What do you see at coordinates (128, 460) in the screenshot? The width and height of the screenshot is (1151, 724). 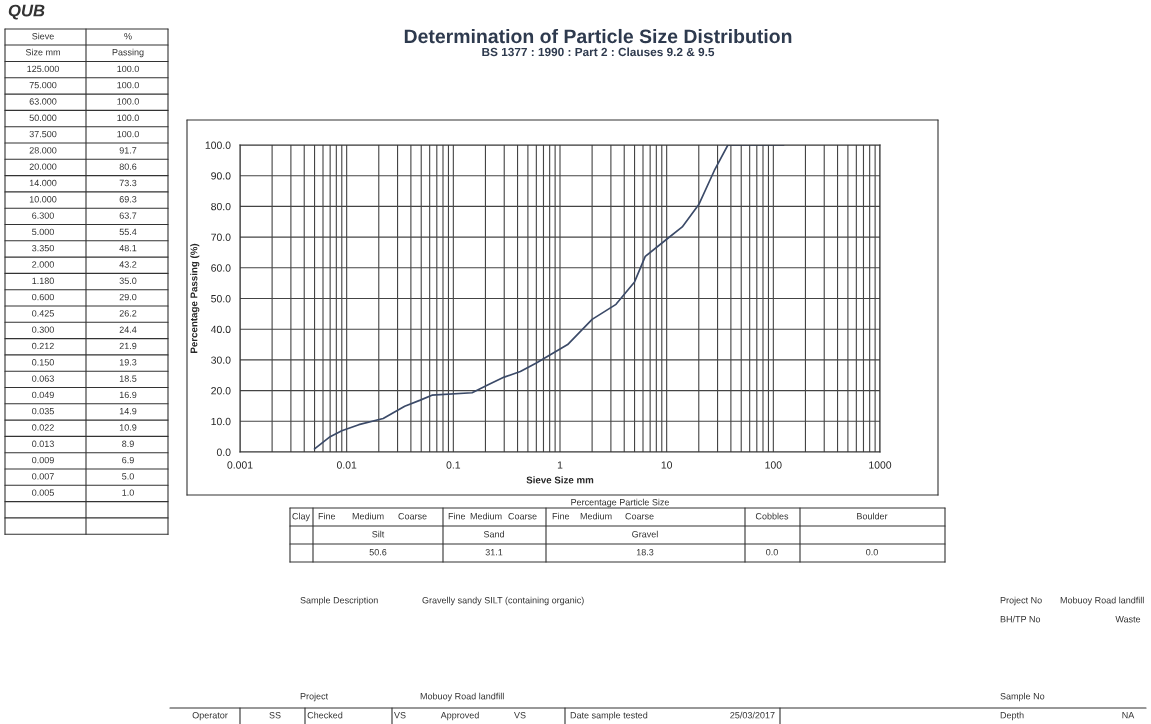 I see `text: 6.9` at bounding box center [128, 460].